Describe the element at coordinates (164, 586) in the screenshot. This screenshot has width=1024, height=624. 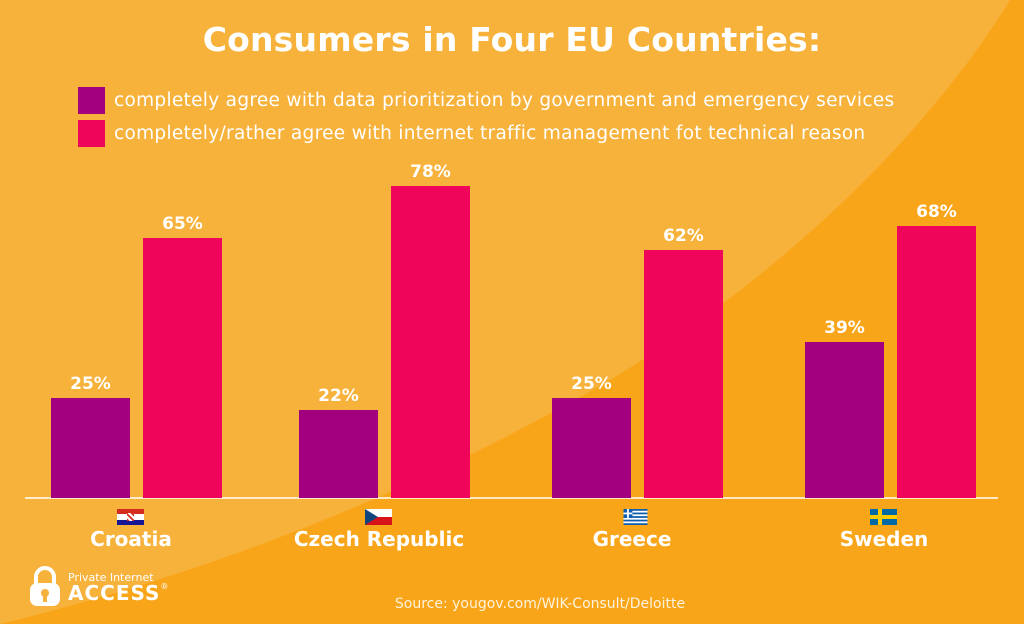
I see `logo-registered-mark: ®` at that location.